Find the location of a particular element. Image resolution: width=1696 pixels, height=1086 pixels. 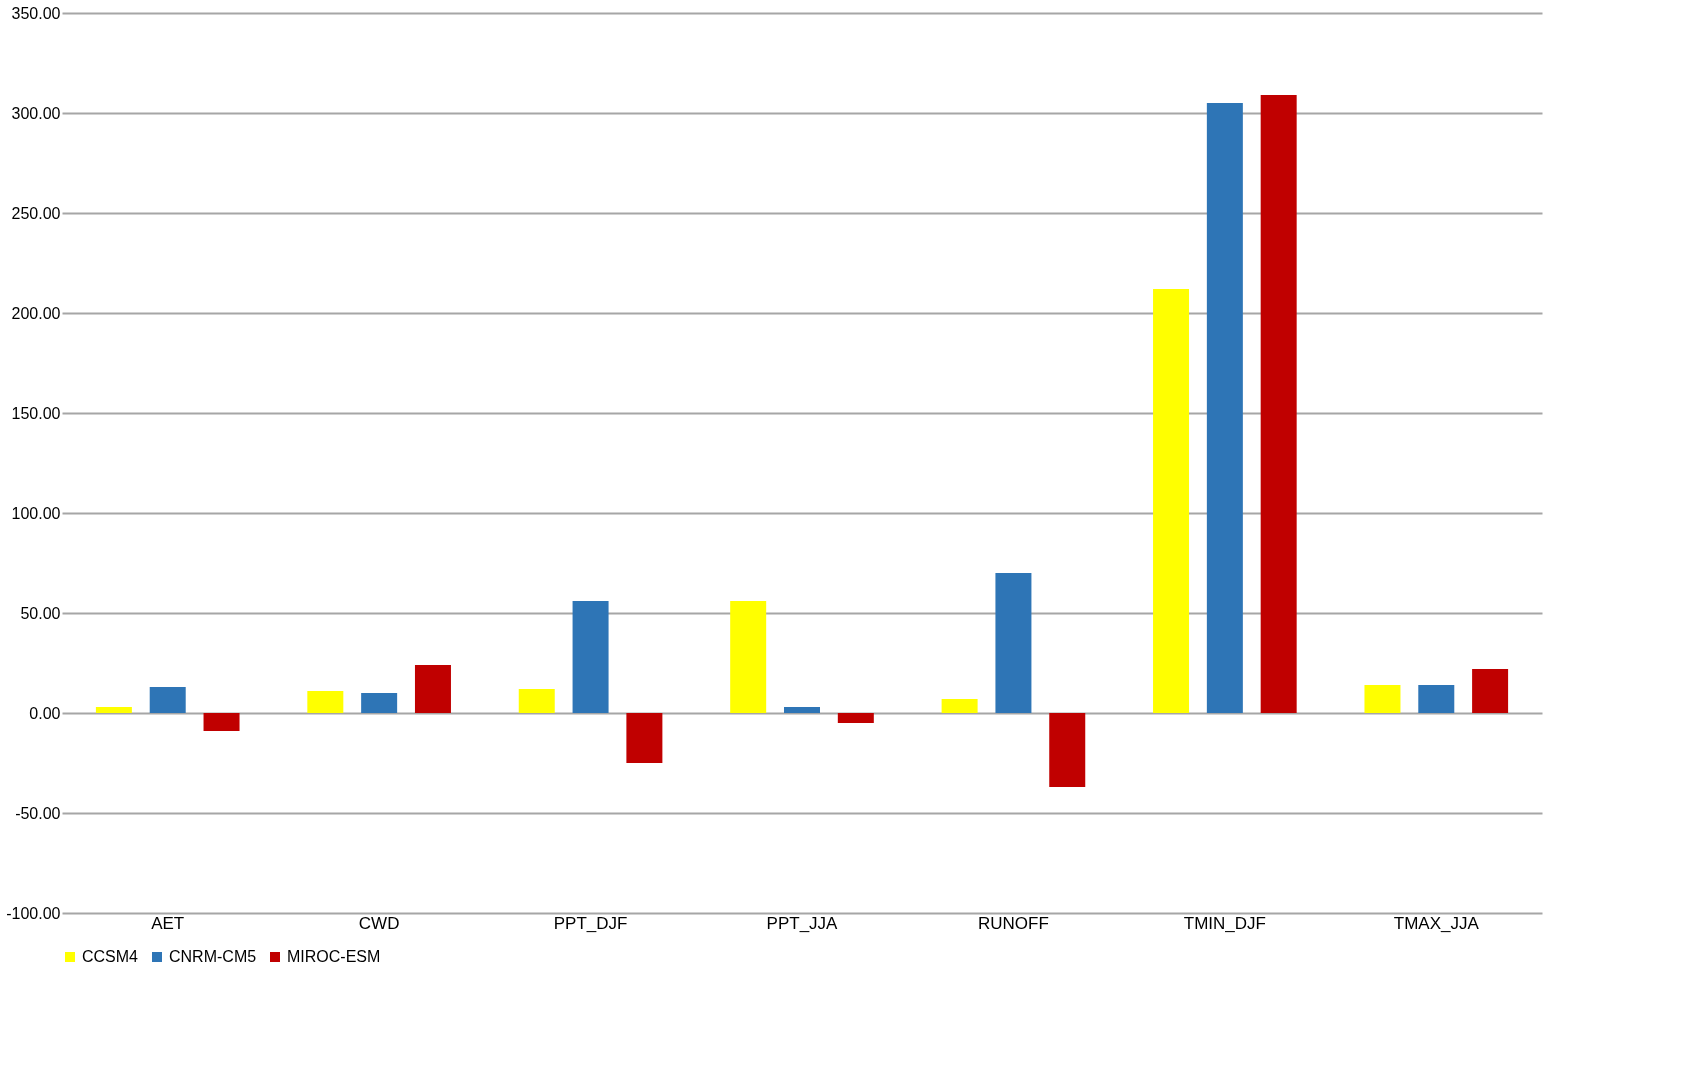

x-tick-label: TMIN_DJF is located at coordinates (1224, 923).